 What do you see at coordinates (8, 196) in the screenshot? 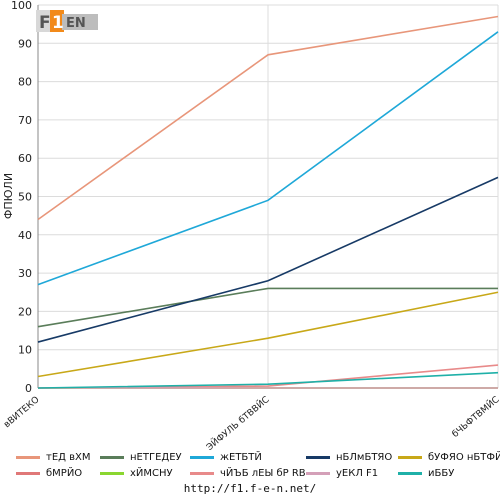
I see `y-axis-label: ФПЮЛИ` at bounding box center [8, 196].